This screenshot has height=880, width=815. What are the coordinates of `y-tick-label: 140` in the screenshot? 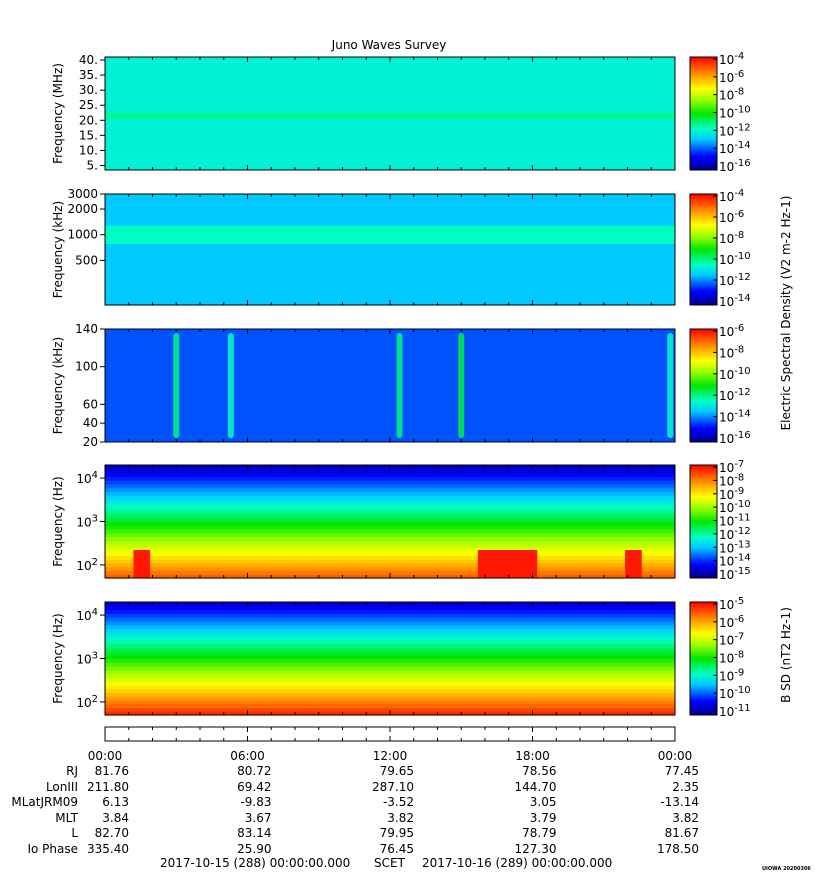 It's located at (86, 329).